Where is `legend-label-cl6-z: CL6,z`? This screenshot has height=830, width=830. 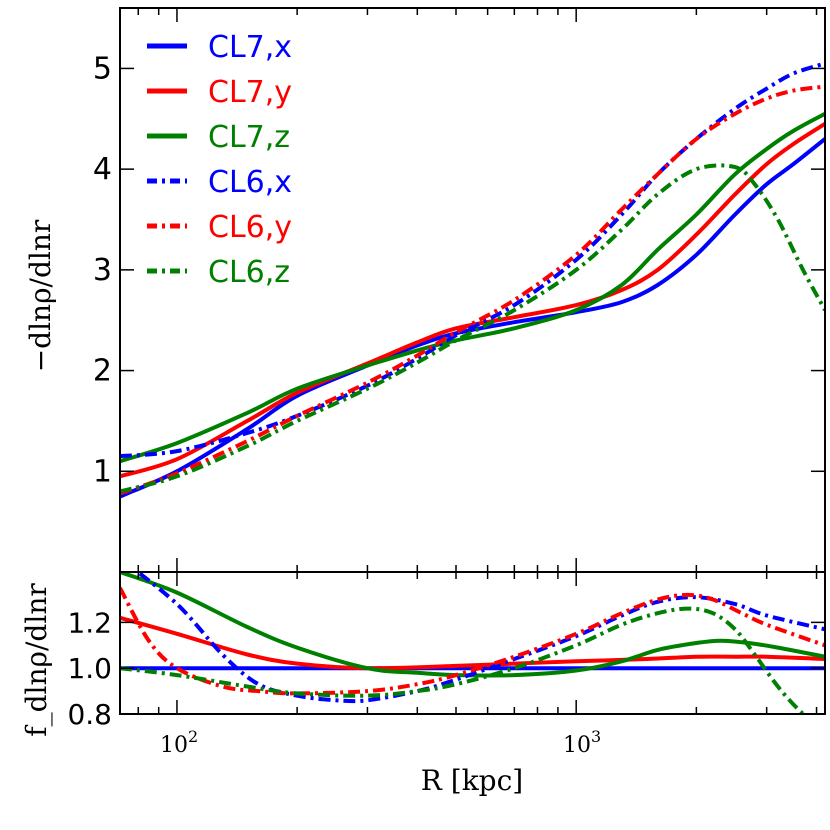 legend-label-cl6-z: CL6,z is located at coordinates (249, 272).